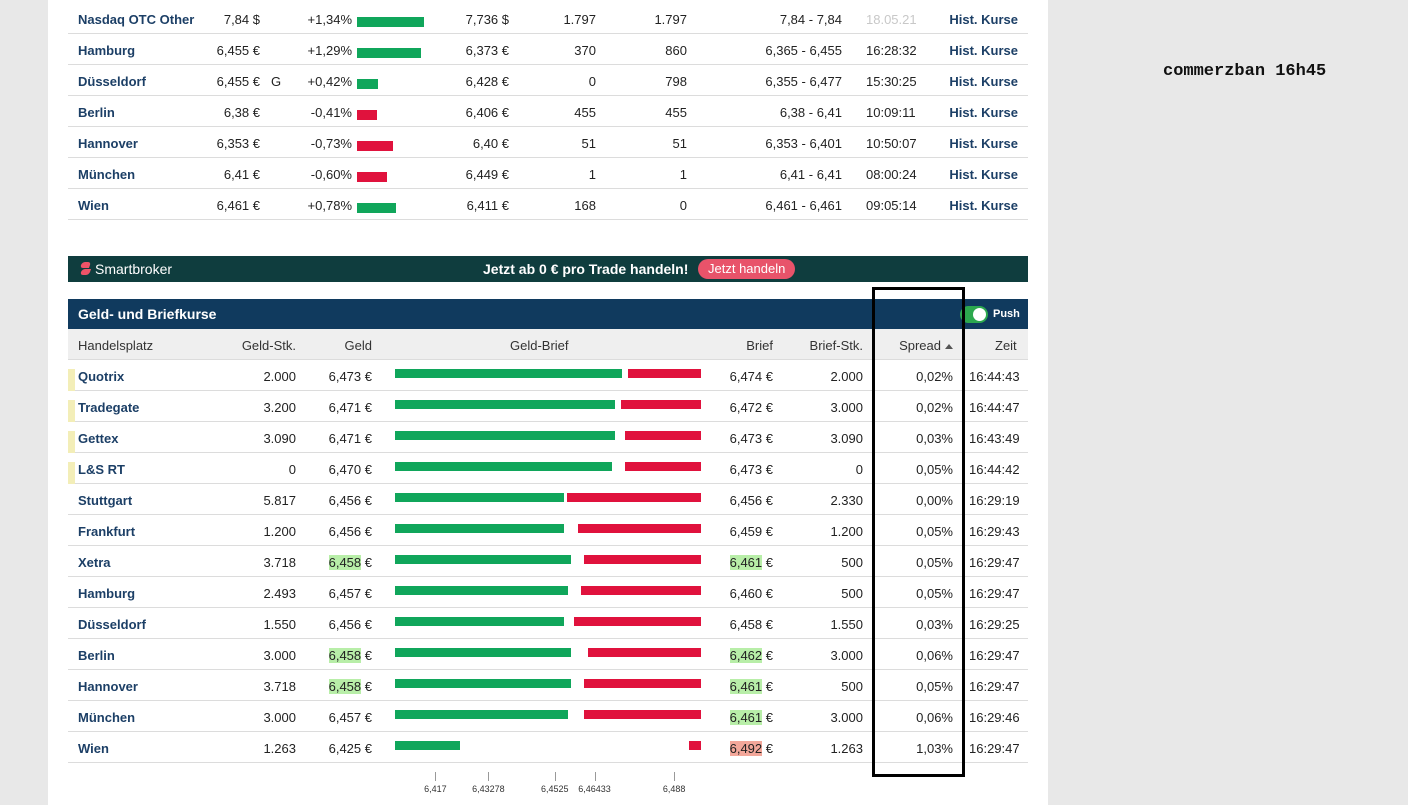 The width and height of the screenshot is (1408, 805). Describe the element at coordinates (554, 789) in the screenshot. I see `axis-tick-label: 6,4525` at that location.